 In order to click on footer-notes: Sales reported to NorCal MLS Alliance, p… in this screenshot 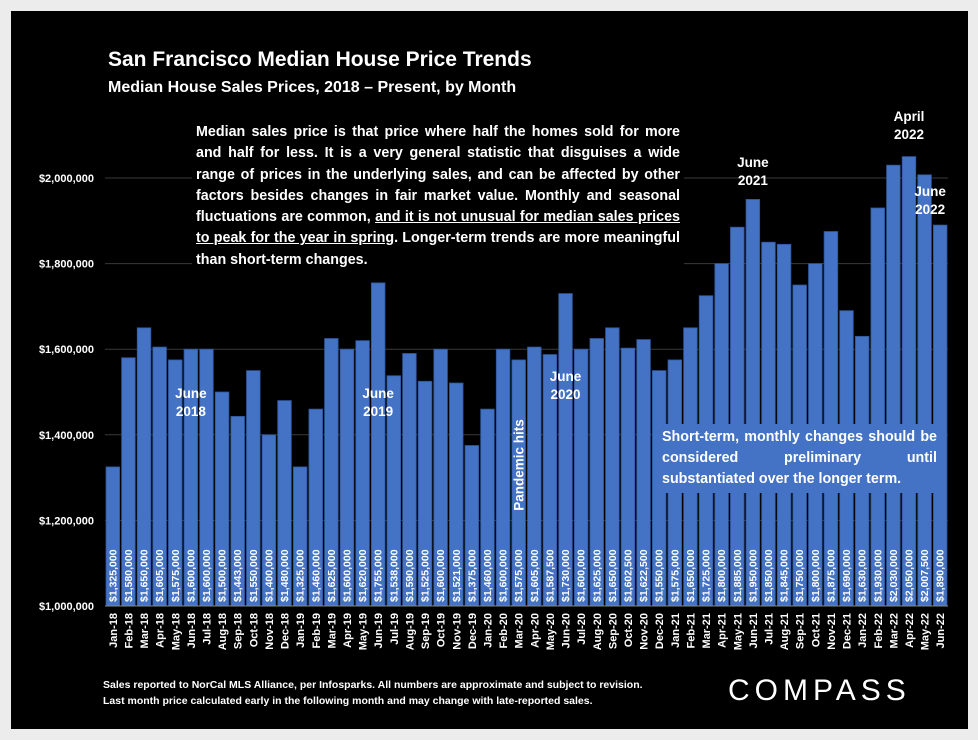, I will do `click(373, 693)`.